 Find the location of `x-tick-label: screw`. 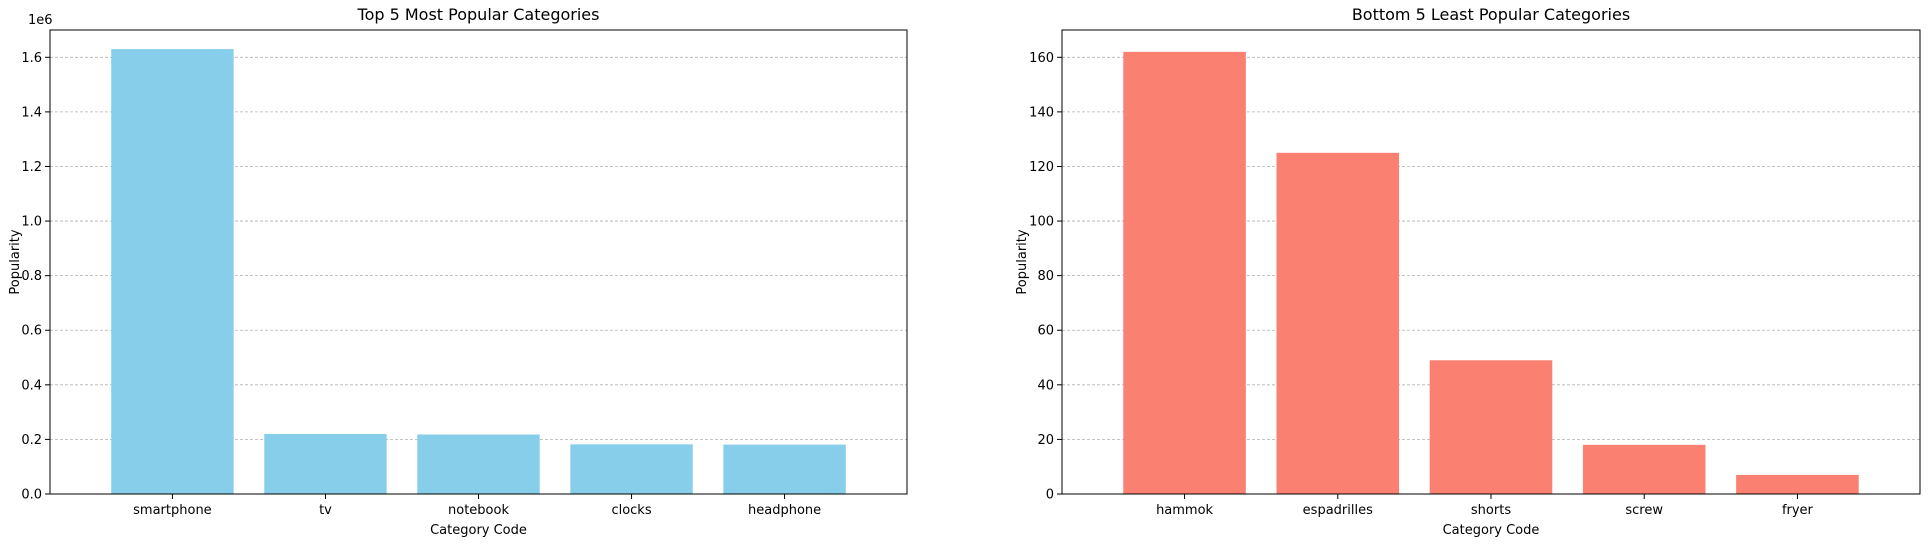

x-tick-label: screw is located at coordinates (1644, 510).